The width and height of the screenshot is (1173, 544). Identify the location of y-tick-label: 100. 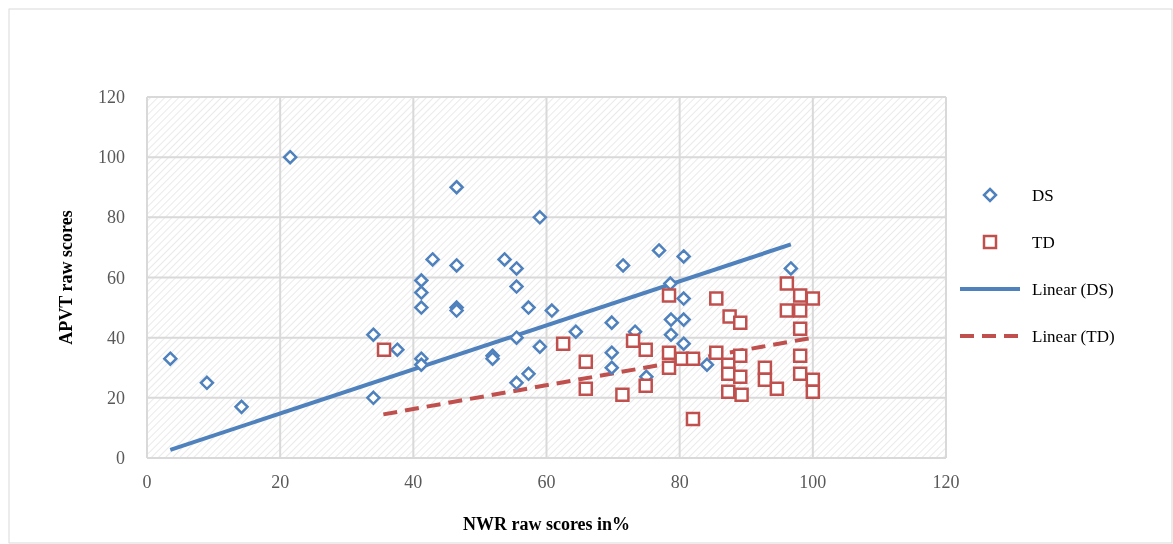
(111, 157).